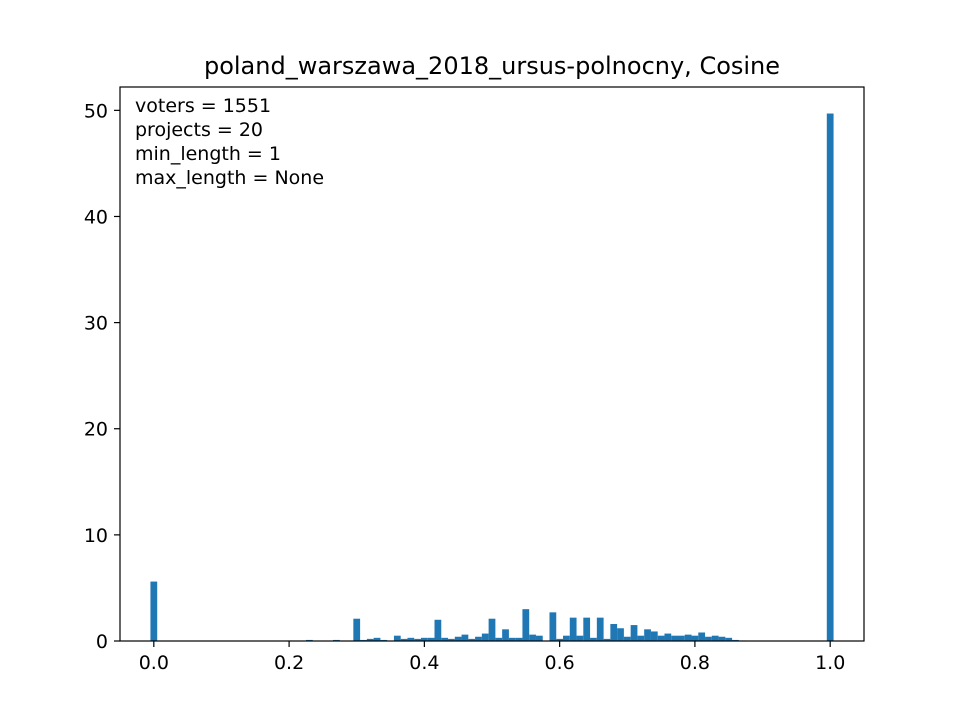  What do you see at coordinates (830, 663) in the screenshot?
I see `x-tick-label: 1.0` at bounding box center [830, 663].